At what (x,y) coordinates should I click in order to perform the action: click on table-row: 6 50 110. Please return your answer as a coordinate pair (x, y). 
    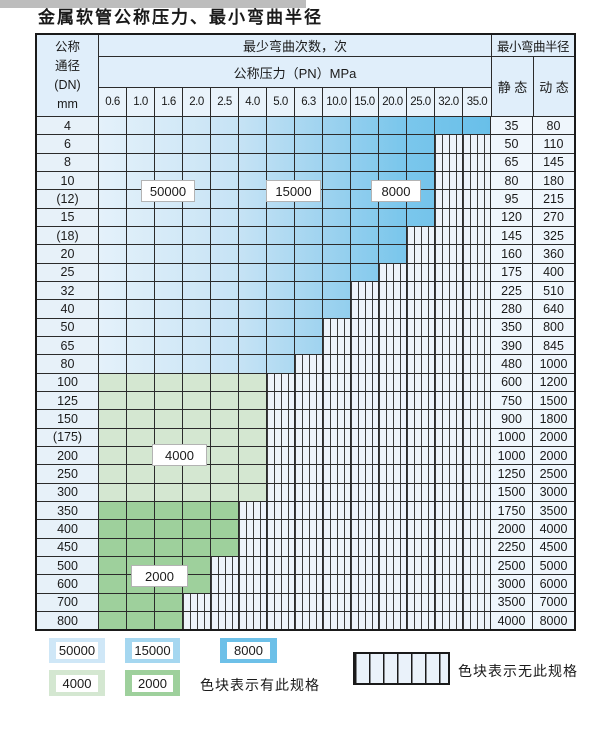
    Looking at the image, I should click on (305, 144).